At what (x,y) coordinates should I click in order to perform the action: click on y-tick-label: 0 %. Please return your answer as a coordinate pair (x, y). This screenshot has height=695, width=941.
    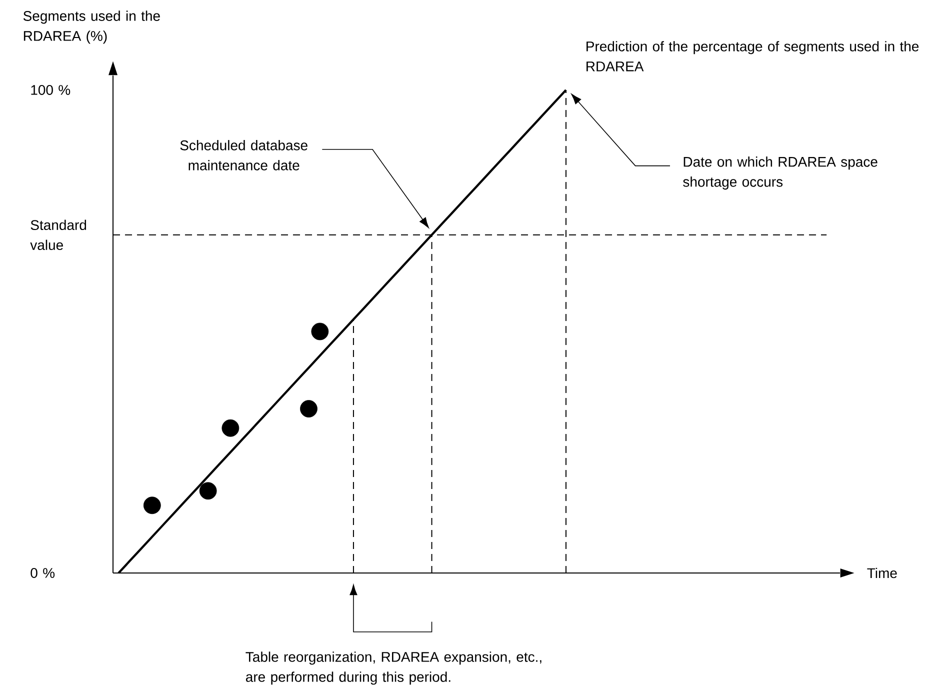
    Looking at the image, I should click on (42, 573).